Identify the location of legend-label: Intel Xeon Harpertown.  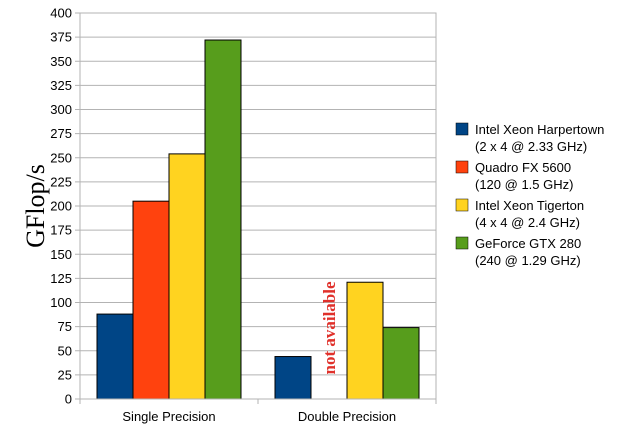
(539, 129).